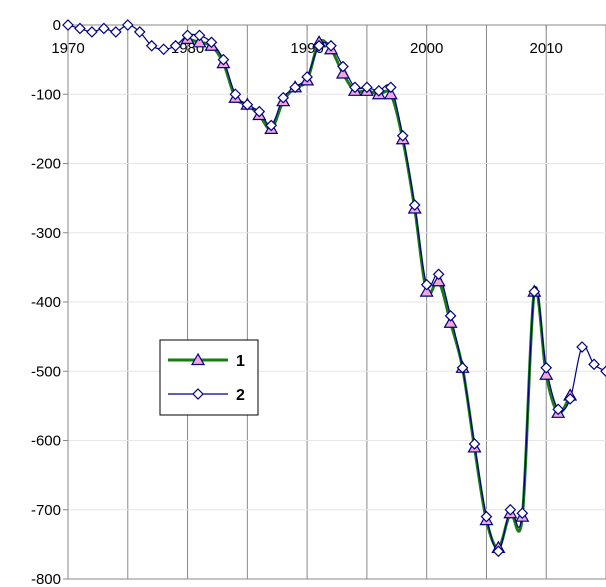  I want to click on legend-label: 1, so click(240, 361).